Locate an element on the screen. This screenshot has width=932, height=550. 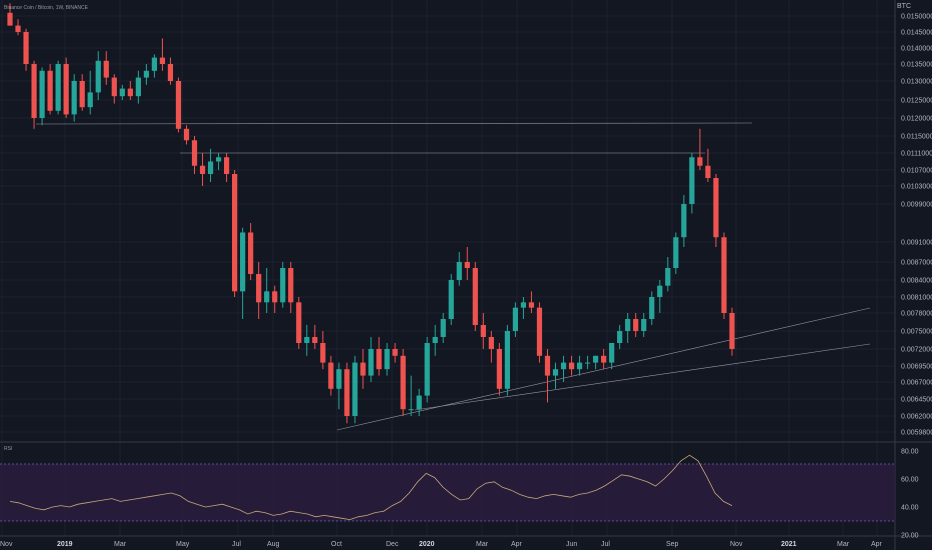
price-tick-label: 0.0084000 is located at coordinates (916, 281).